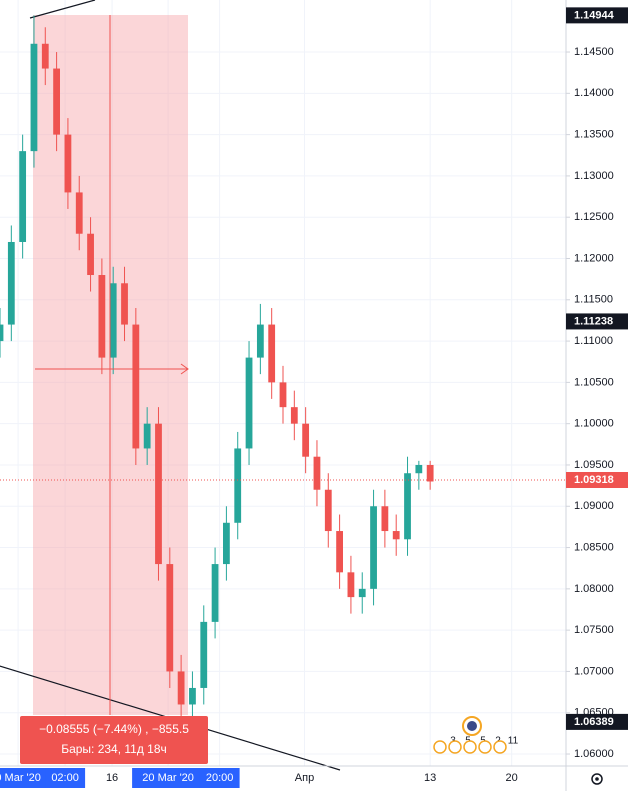 This screenshot has width=628, height=791. What do you see at coordinates (304, 778) in the screenshot?
I see `x-tick-label: Апр` at bounding box center [304, 778].